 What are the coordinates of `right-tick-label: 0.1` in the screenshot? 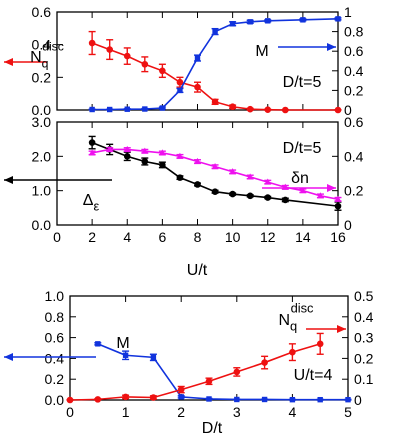 It's located at (364, 379).